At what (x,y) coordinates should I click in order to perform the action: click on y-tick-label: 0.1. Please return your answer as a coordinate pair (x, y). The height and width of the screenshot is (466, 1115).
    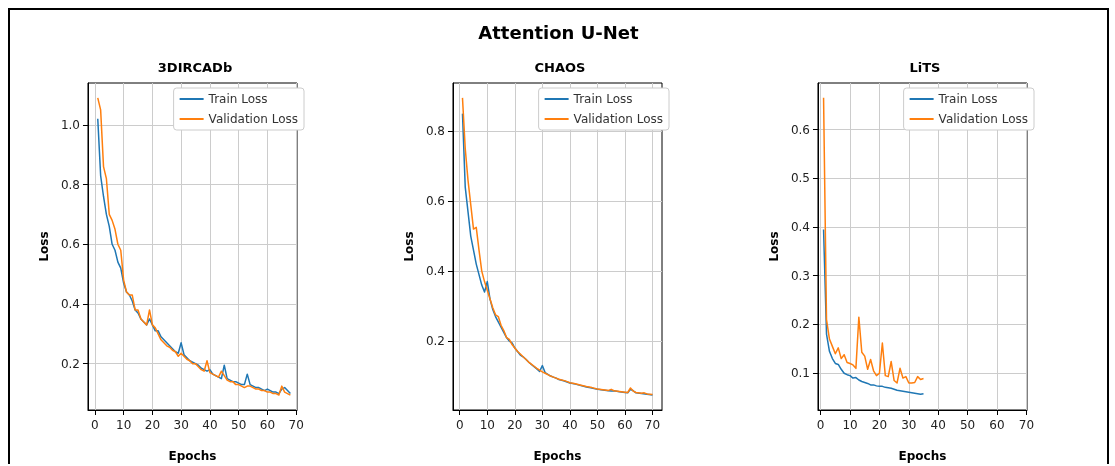
    Looking at the image, I should click on (800, 373).